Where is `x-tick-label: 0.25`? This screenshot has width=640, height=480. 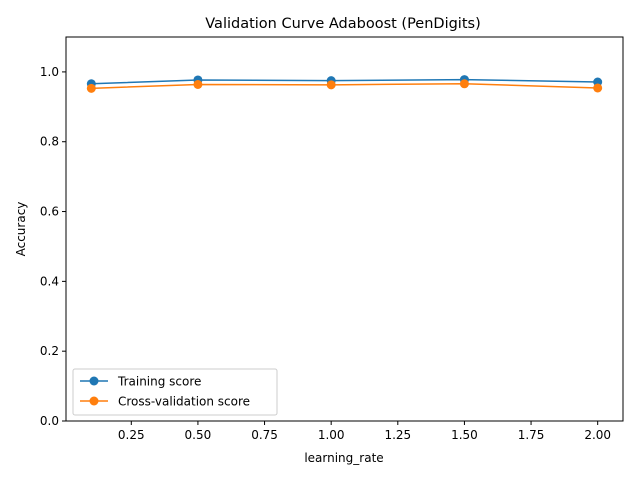
x-tick-label: 0.25 is located at coordinates (131, 435).